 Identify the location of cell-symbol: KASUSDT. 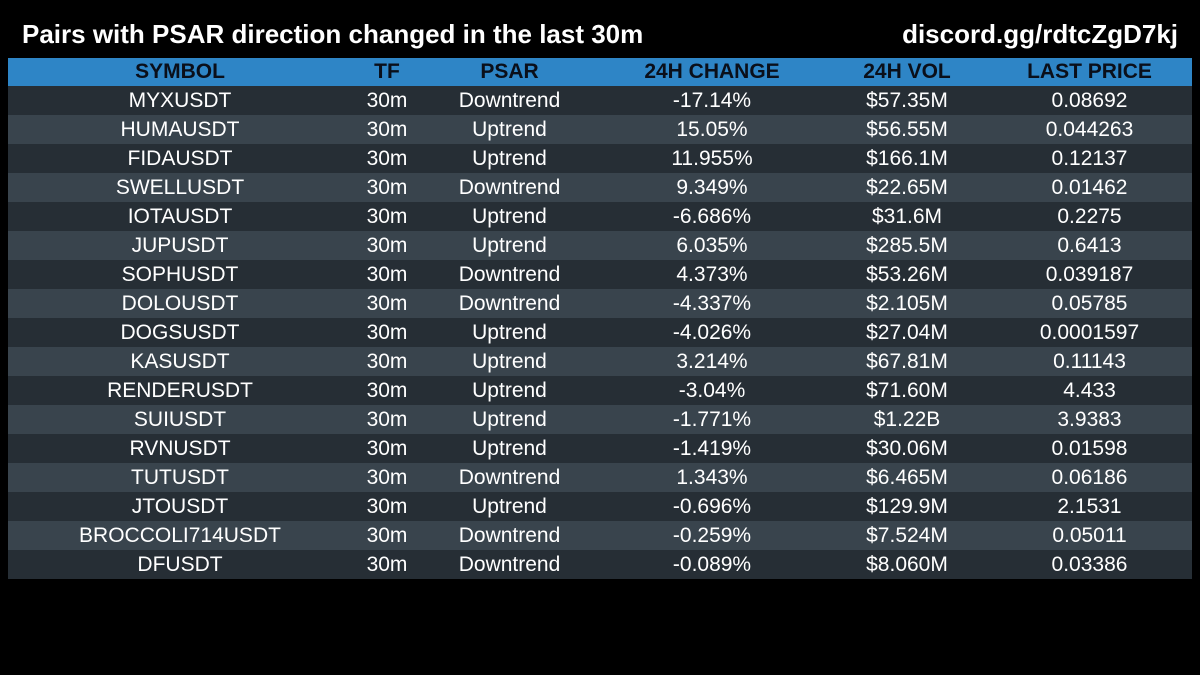
(180, 361).